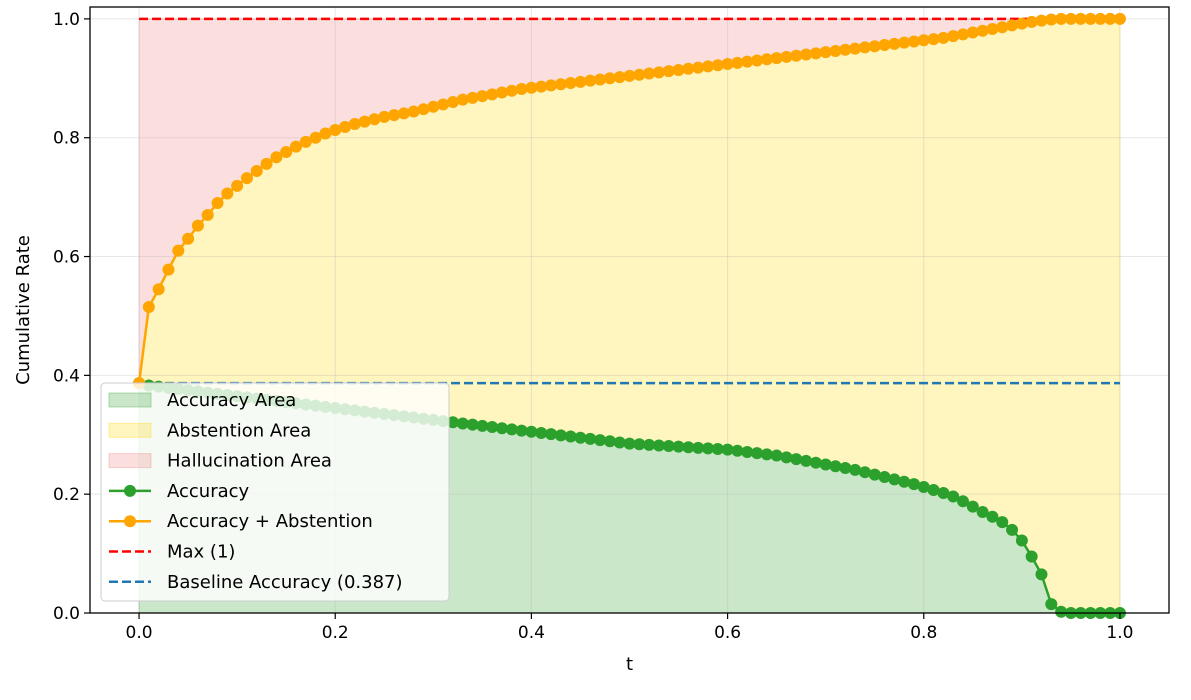 The width and height of the screenshot is (1191, 700). I want to click on legend-label: Hallucination Area, so click(249, 461).